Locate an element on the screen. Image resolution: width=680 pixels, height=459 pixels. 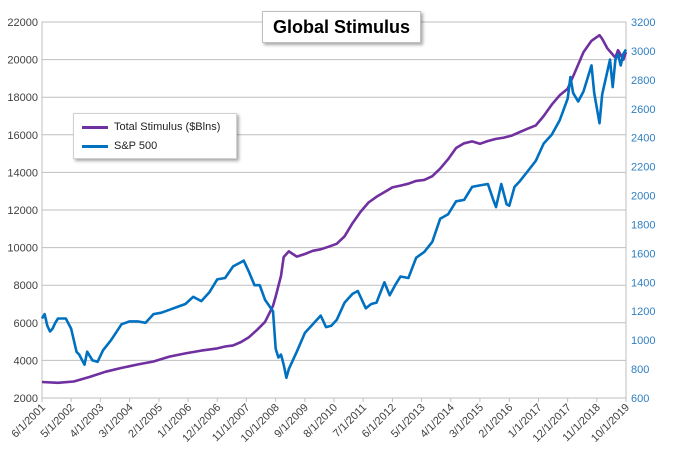
y-right-tick-label: 3000 is located at coordinates (643, 52).